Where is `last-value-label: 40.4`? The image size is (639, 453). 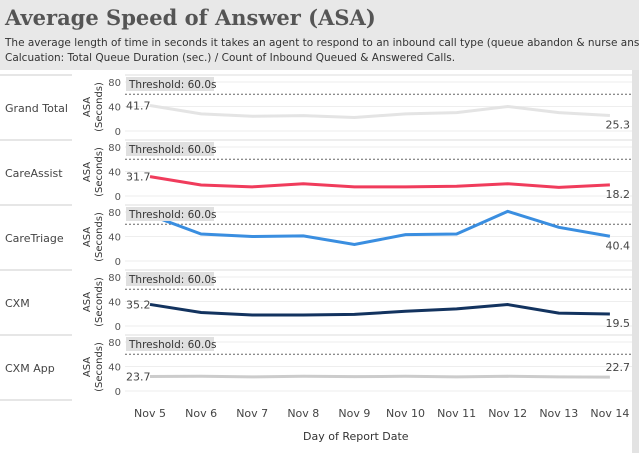 last-value-label: 40.4 is located at coordinates (618, 245).